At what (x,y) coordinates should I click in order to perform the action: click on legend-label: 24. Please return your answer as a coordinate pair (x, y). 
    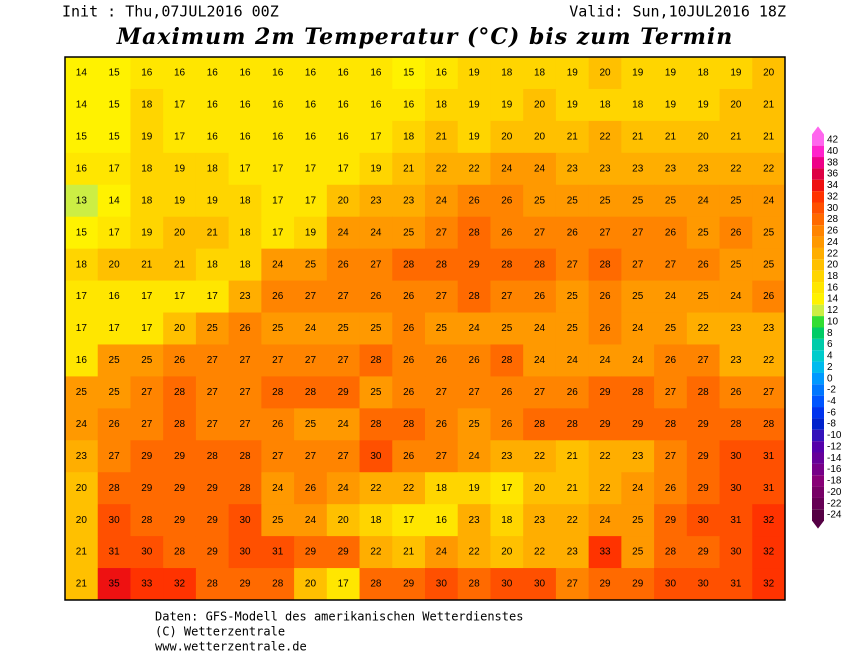
    Looking at the image, I should click on (833, 242).